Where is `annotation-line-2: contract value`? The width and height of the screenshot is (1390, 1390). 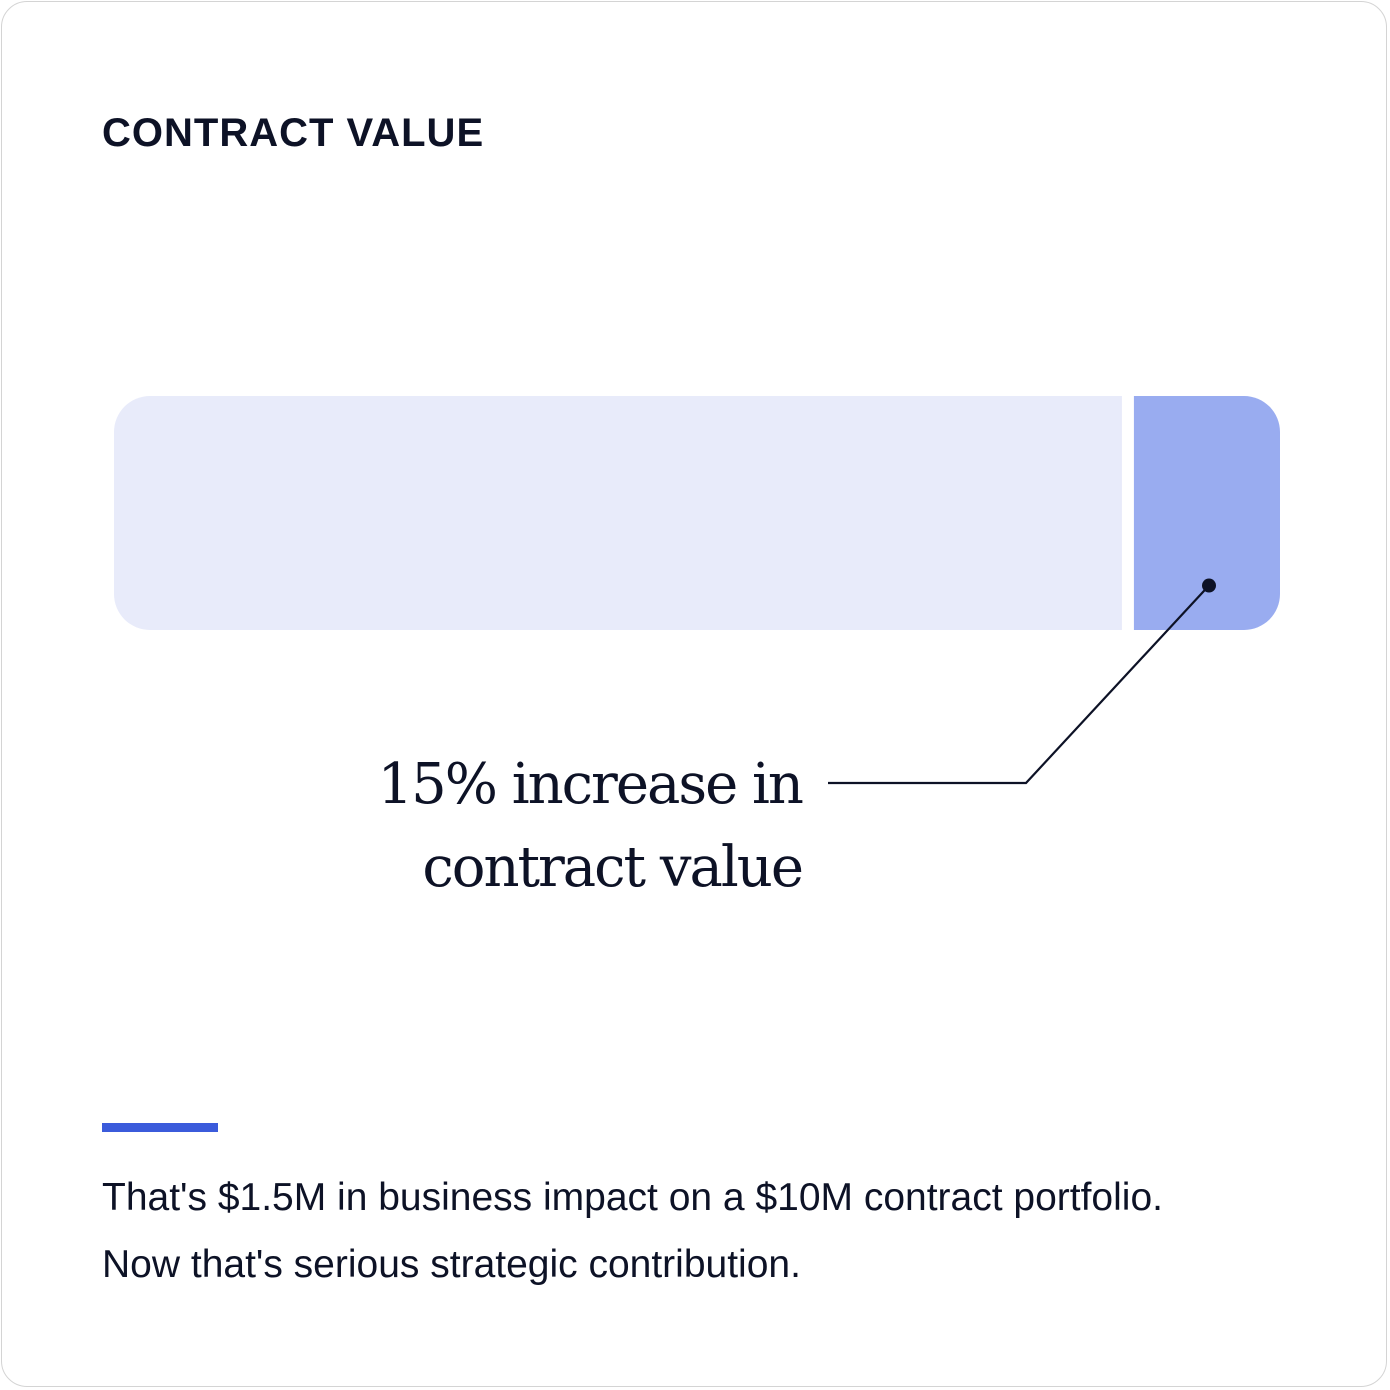 annotation-line-2: contract value is located at coordinates (612, 867).